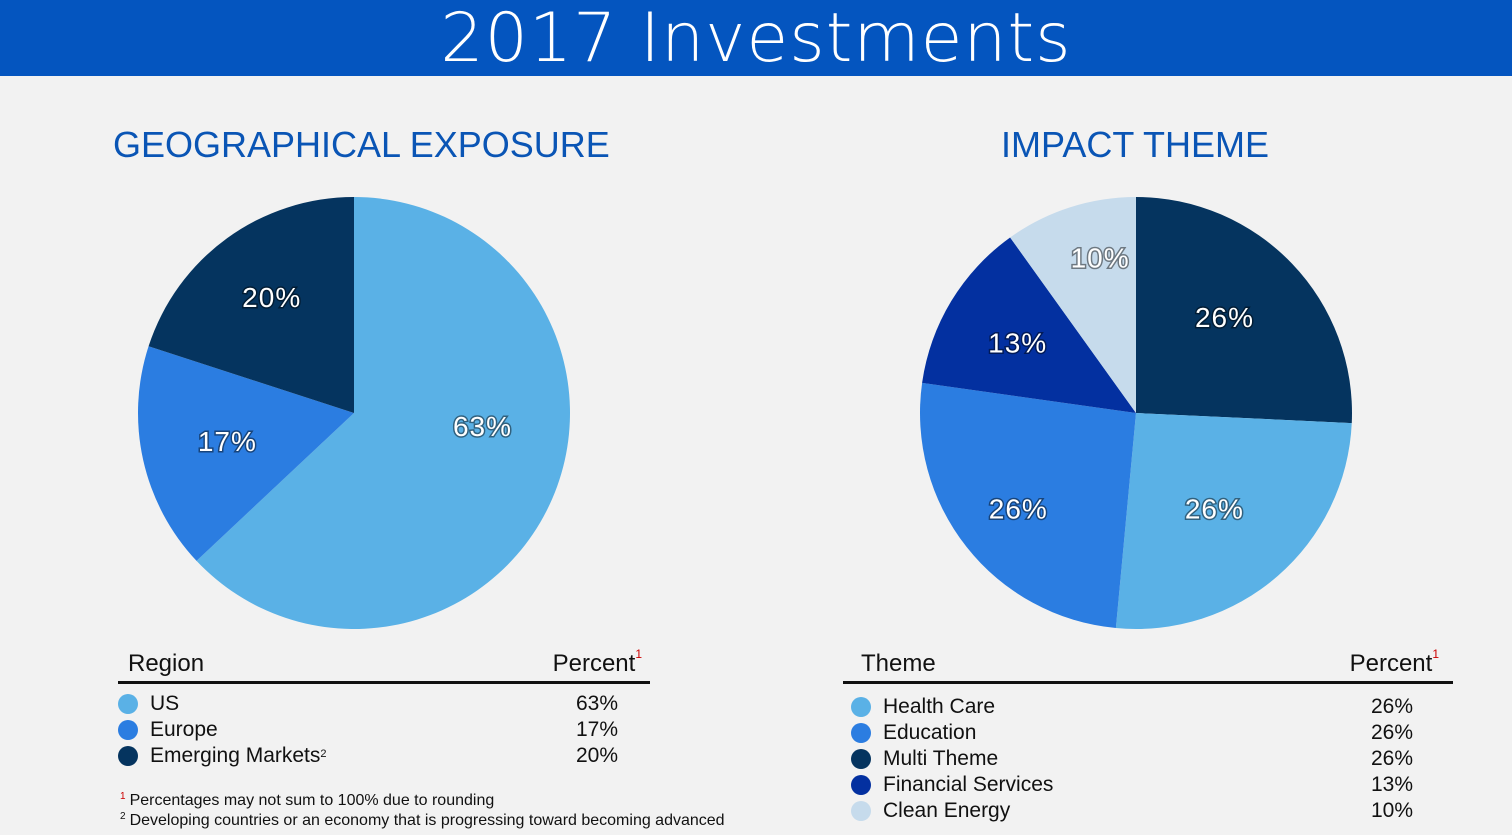 This screenshot has width=1512, height=835. Describe the element at coordinates (861, 707) in the screenshot. I see `health-care-swatch` at that location.